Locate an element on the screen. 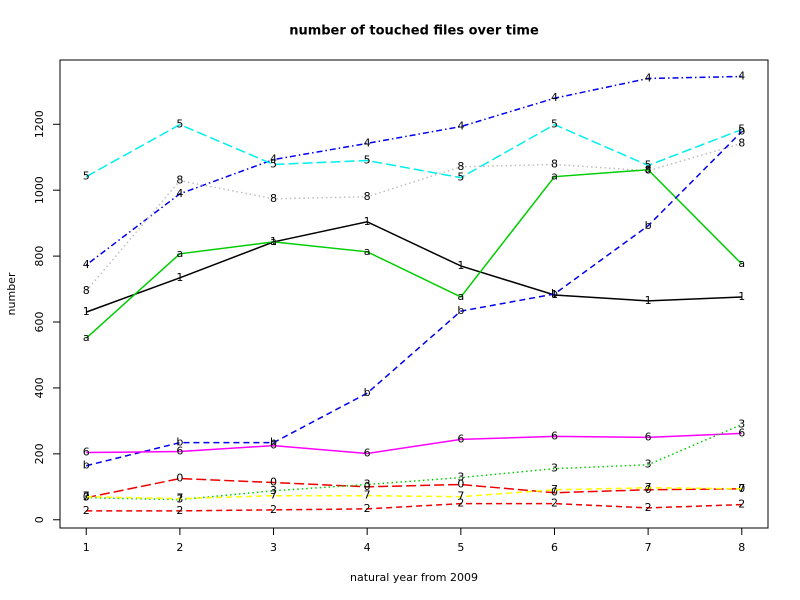  y-tick-label: 1000 is located at coordinates (39, 190).